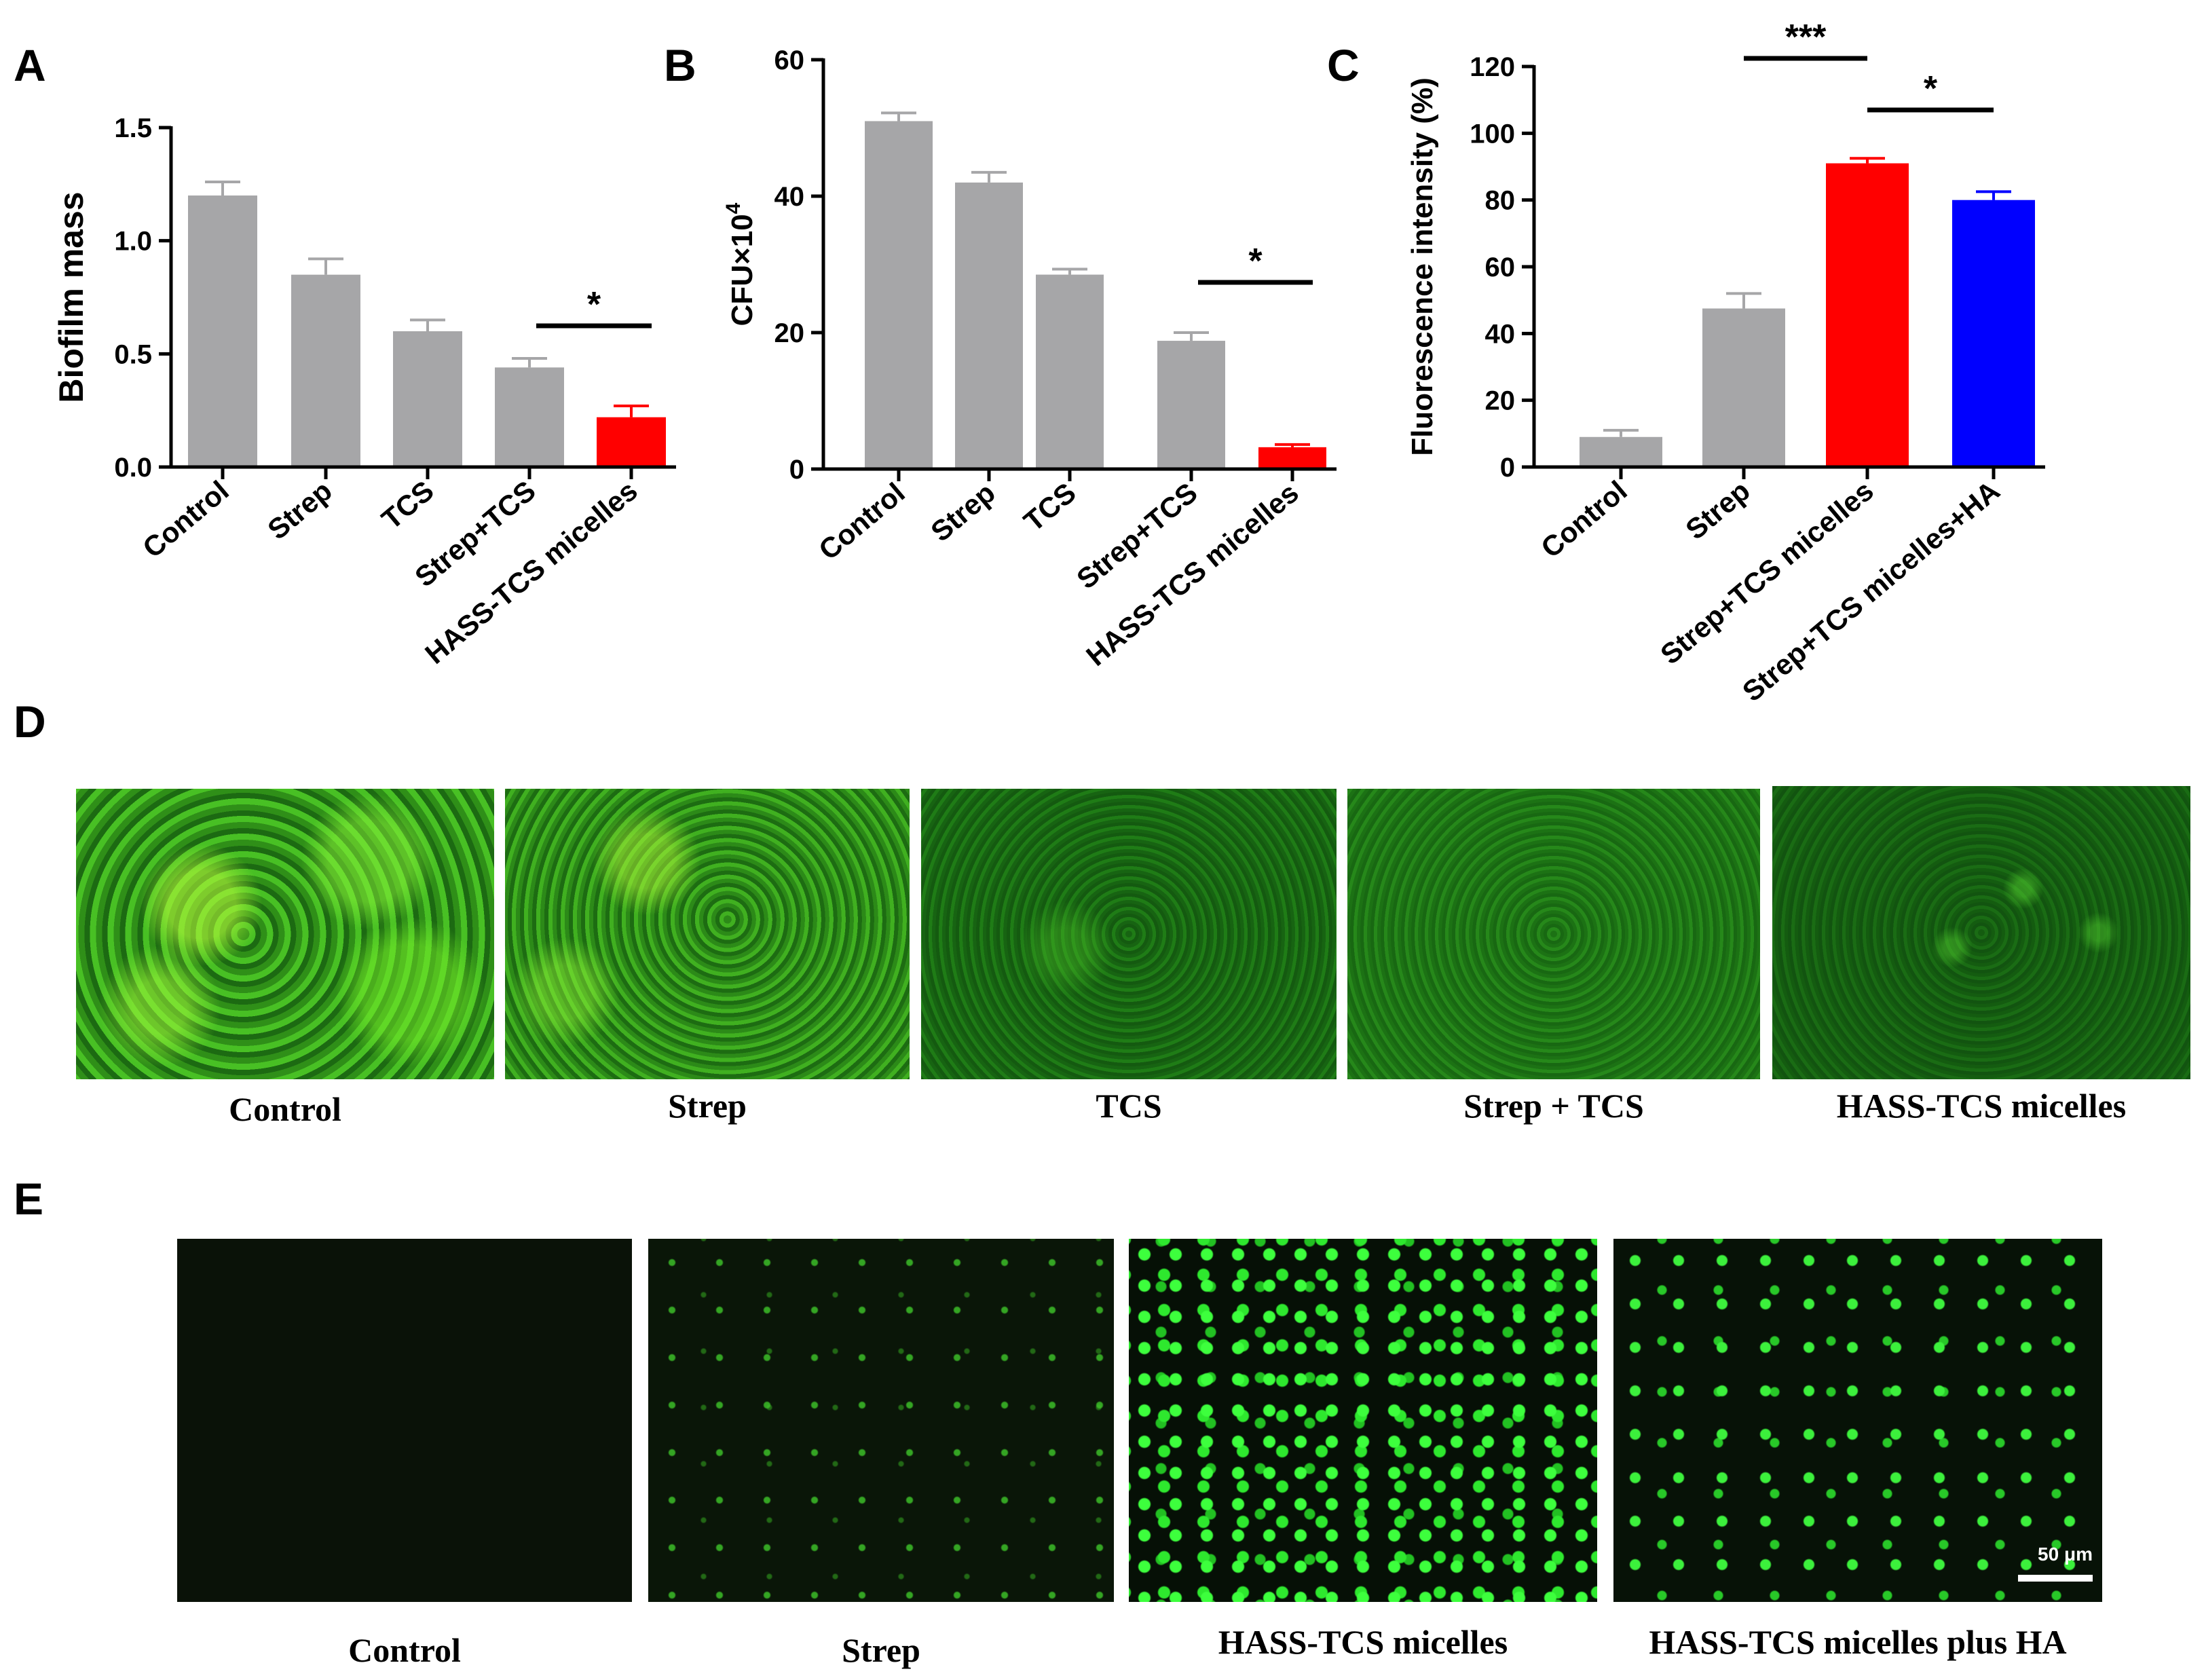 This screenshot has width=2204, height=1680. What do you see at coordinates (1129, 1106) in the screenshot?
I see `micrograph-d-label-tcs: TCS` at bounding box center [1129, 1106].